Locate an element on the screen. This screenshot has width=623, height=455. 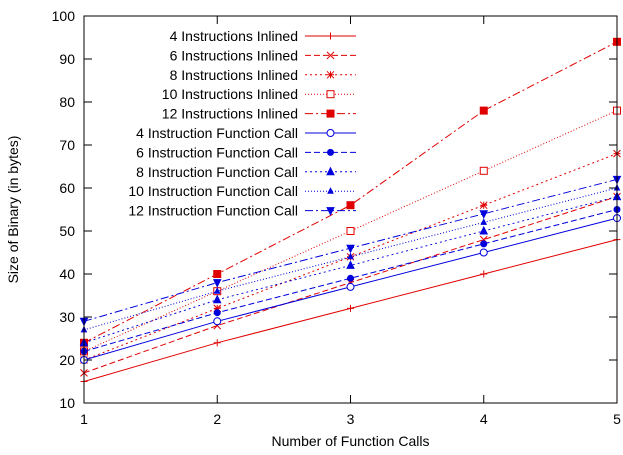
y-tick-label: 30 is located at coordinates (67, 317).